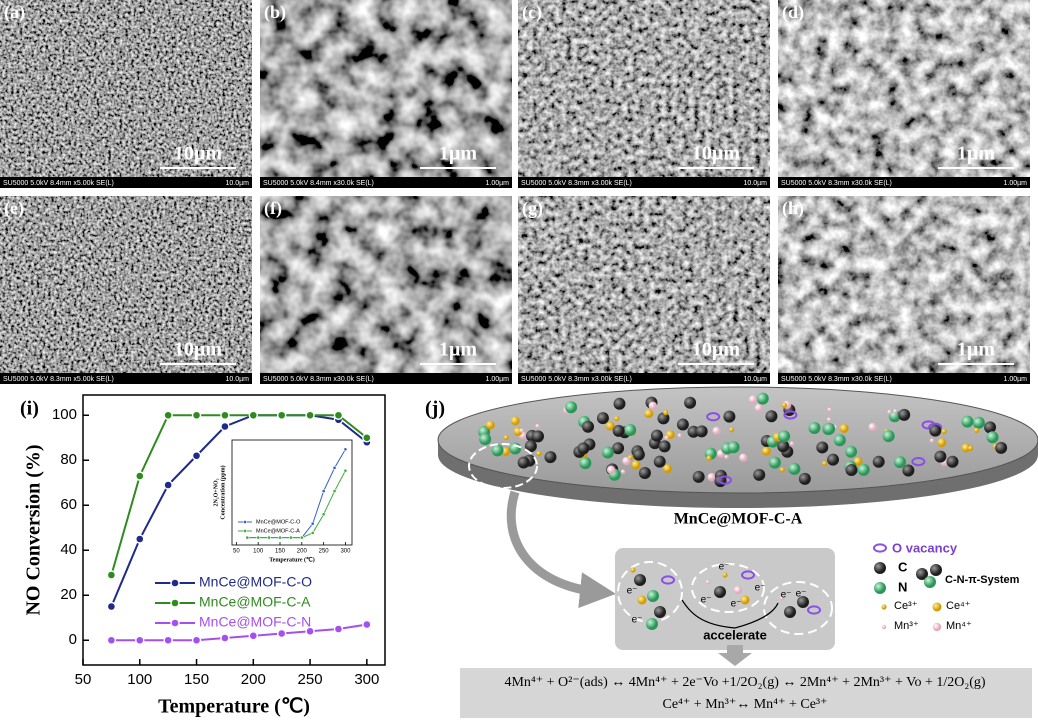  I want to click on panel-label: (c), so click(532, 12).